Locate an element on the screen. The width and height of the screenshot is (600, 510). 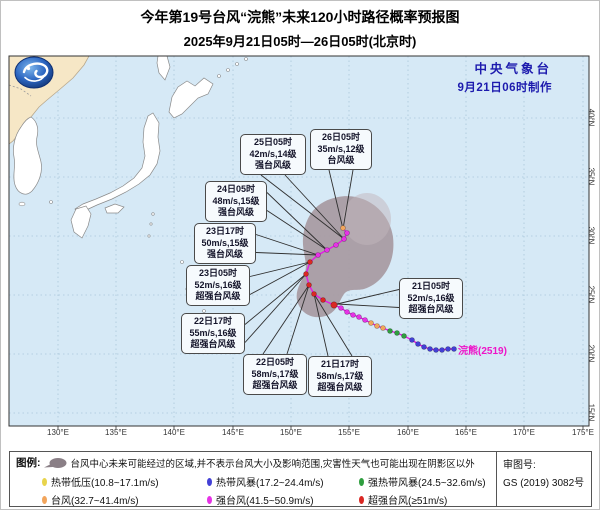
forecast-callout-26日05时: 26日05时 35m/s,12级 台风级 is located at coordinates (341, 150).